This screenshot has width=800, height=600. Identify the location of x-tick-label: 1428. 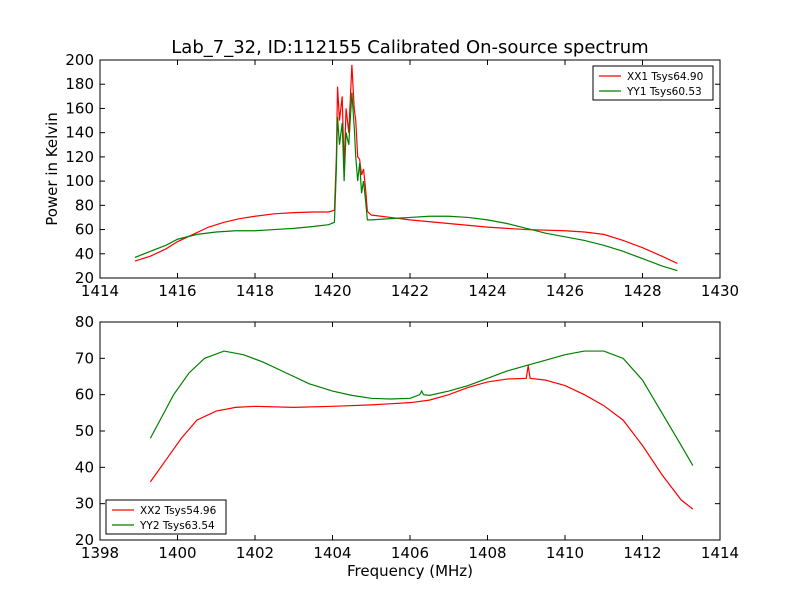
(642, 291).